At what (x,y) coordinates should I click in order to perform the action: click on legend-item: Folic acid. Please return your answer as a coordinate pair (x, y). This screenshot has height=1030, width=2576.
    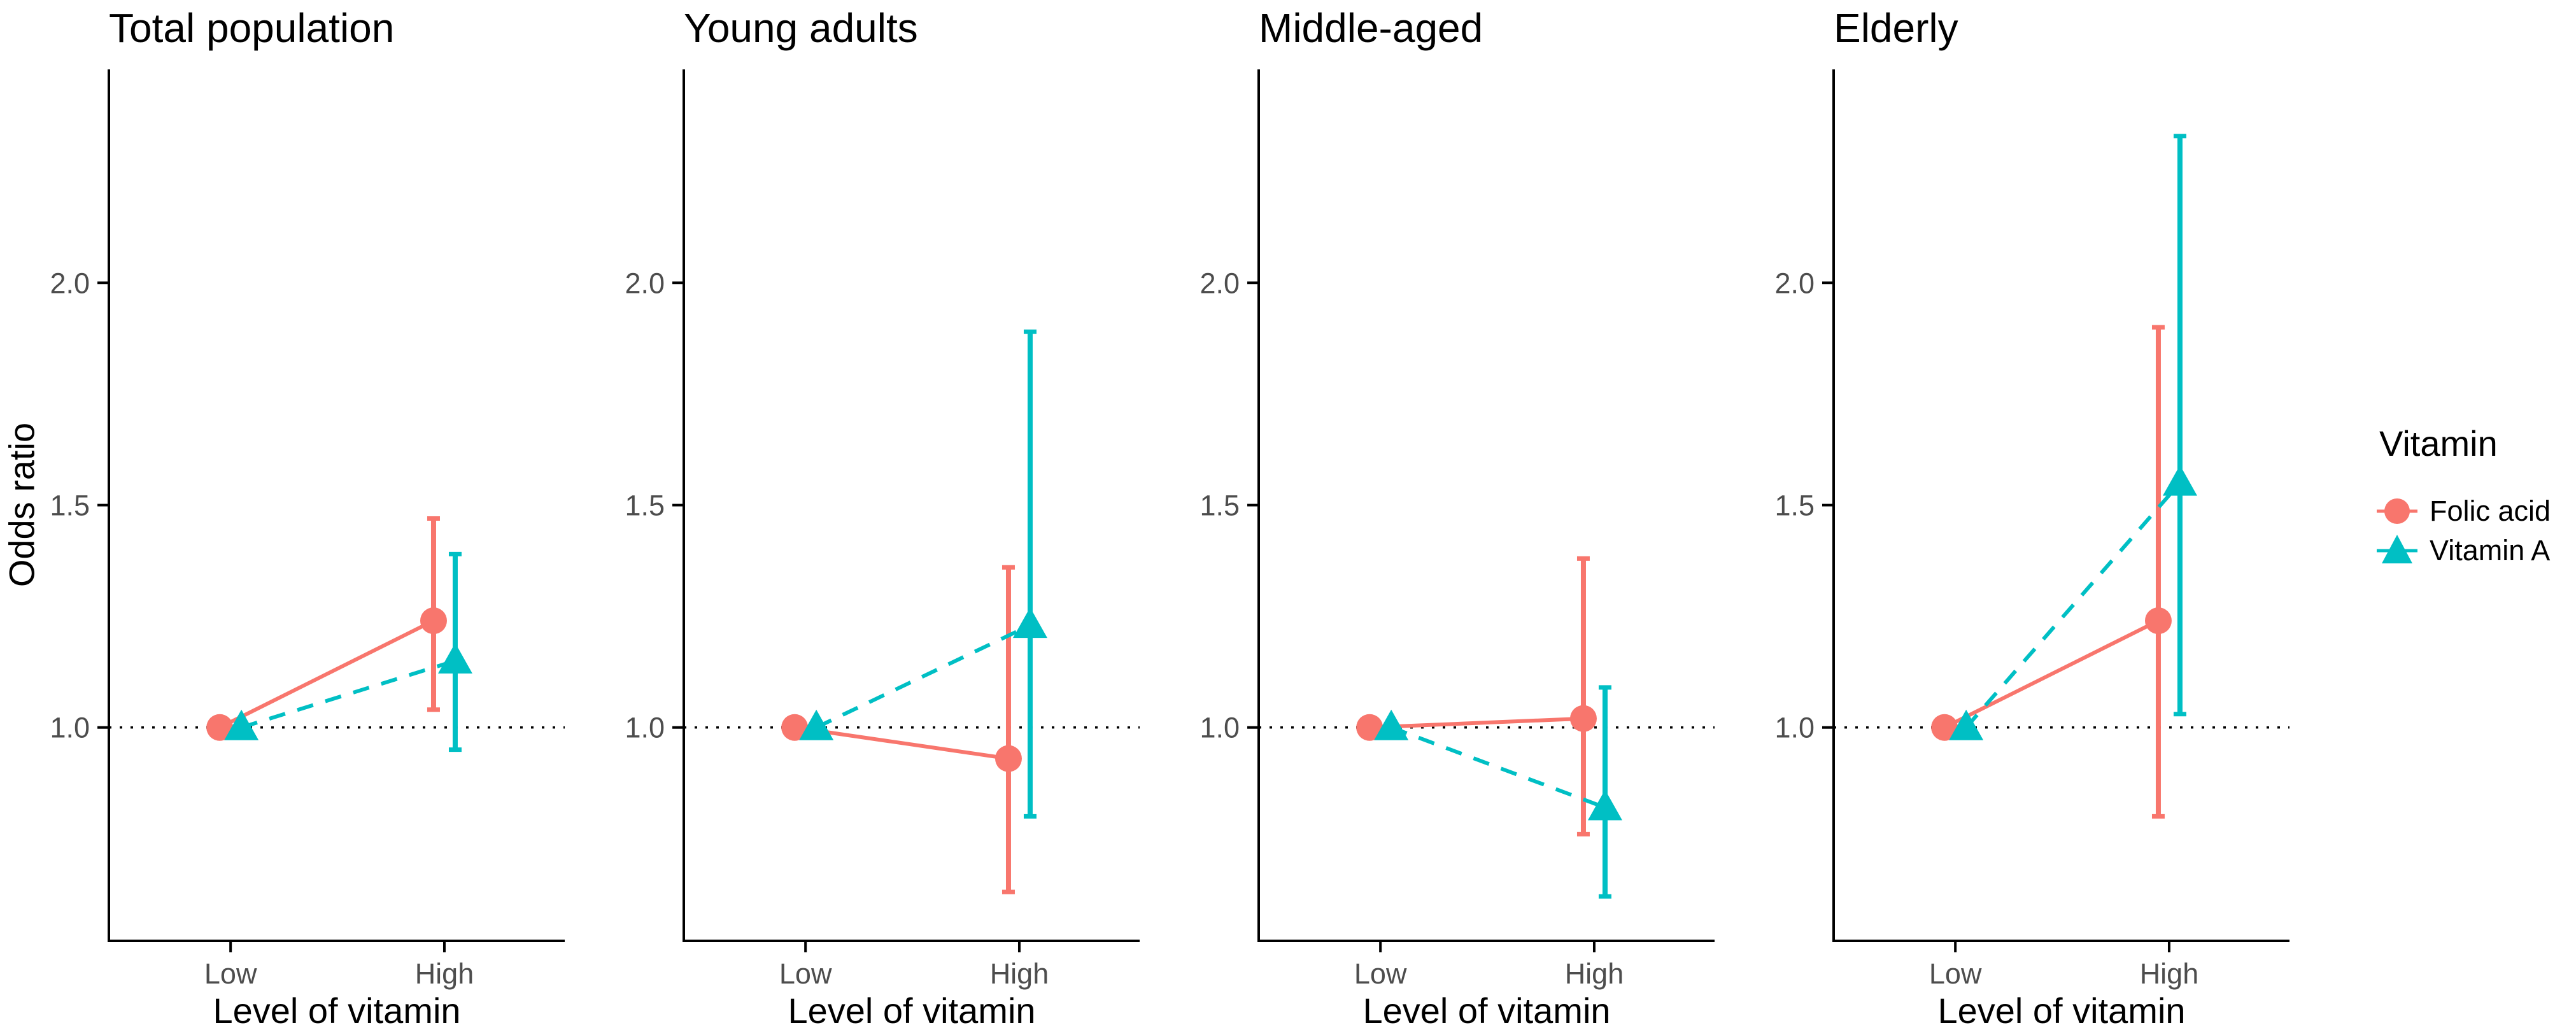
    Looking at the image, I should click on (2463, 511).